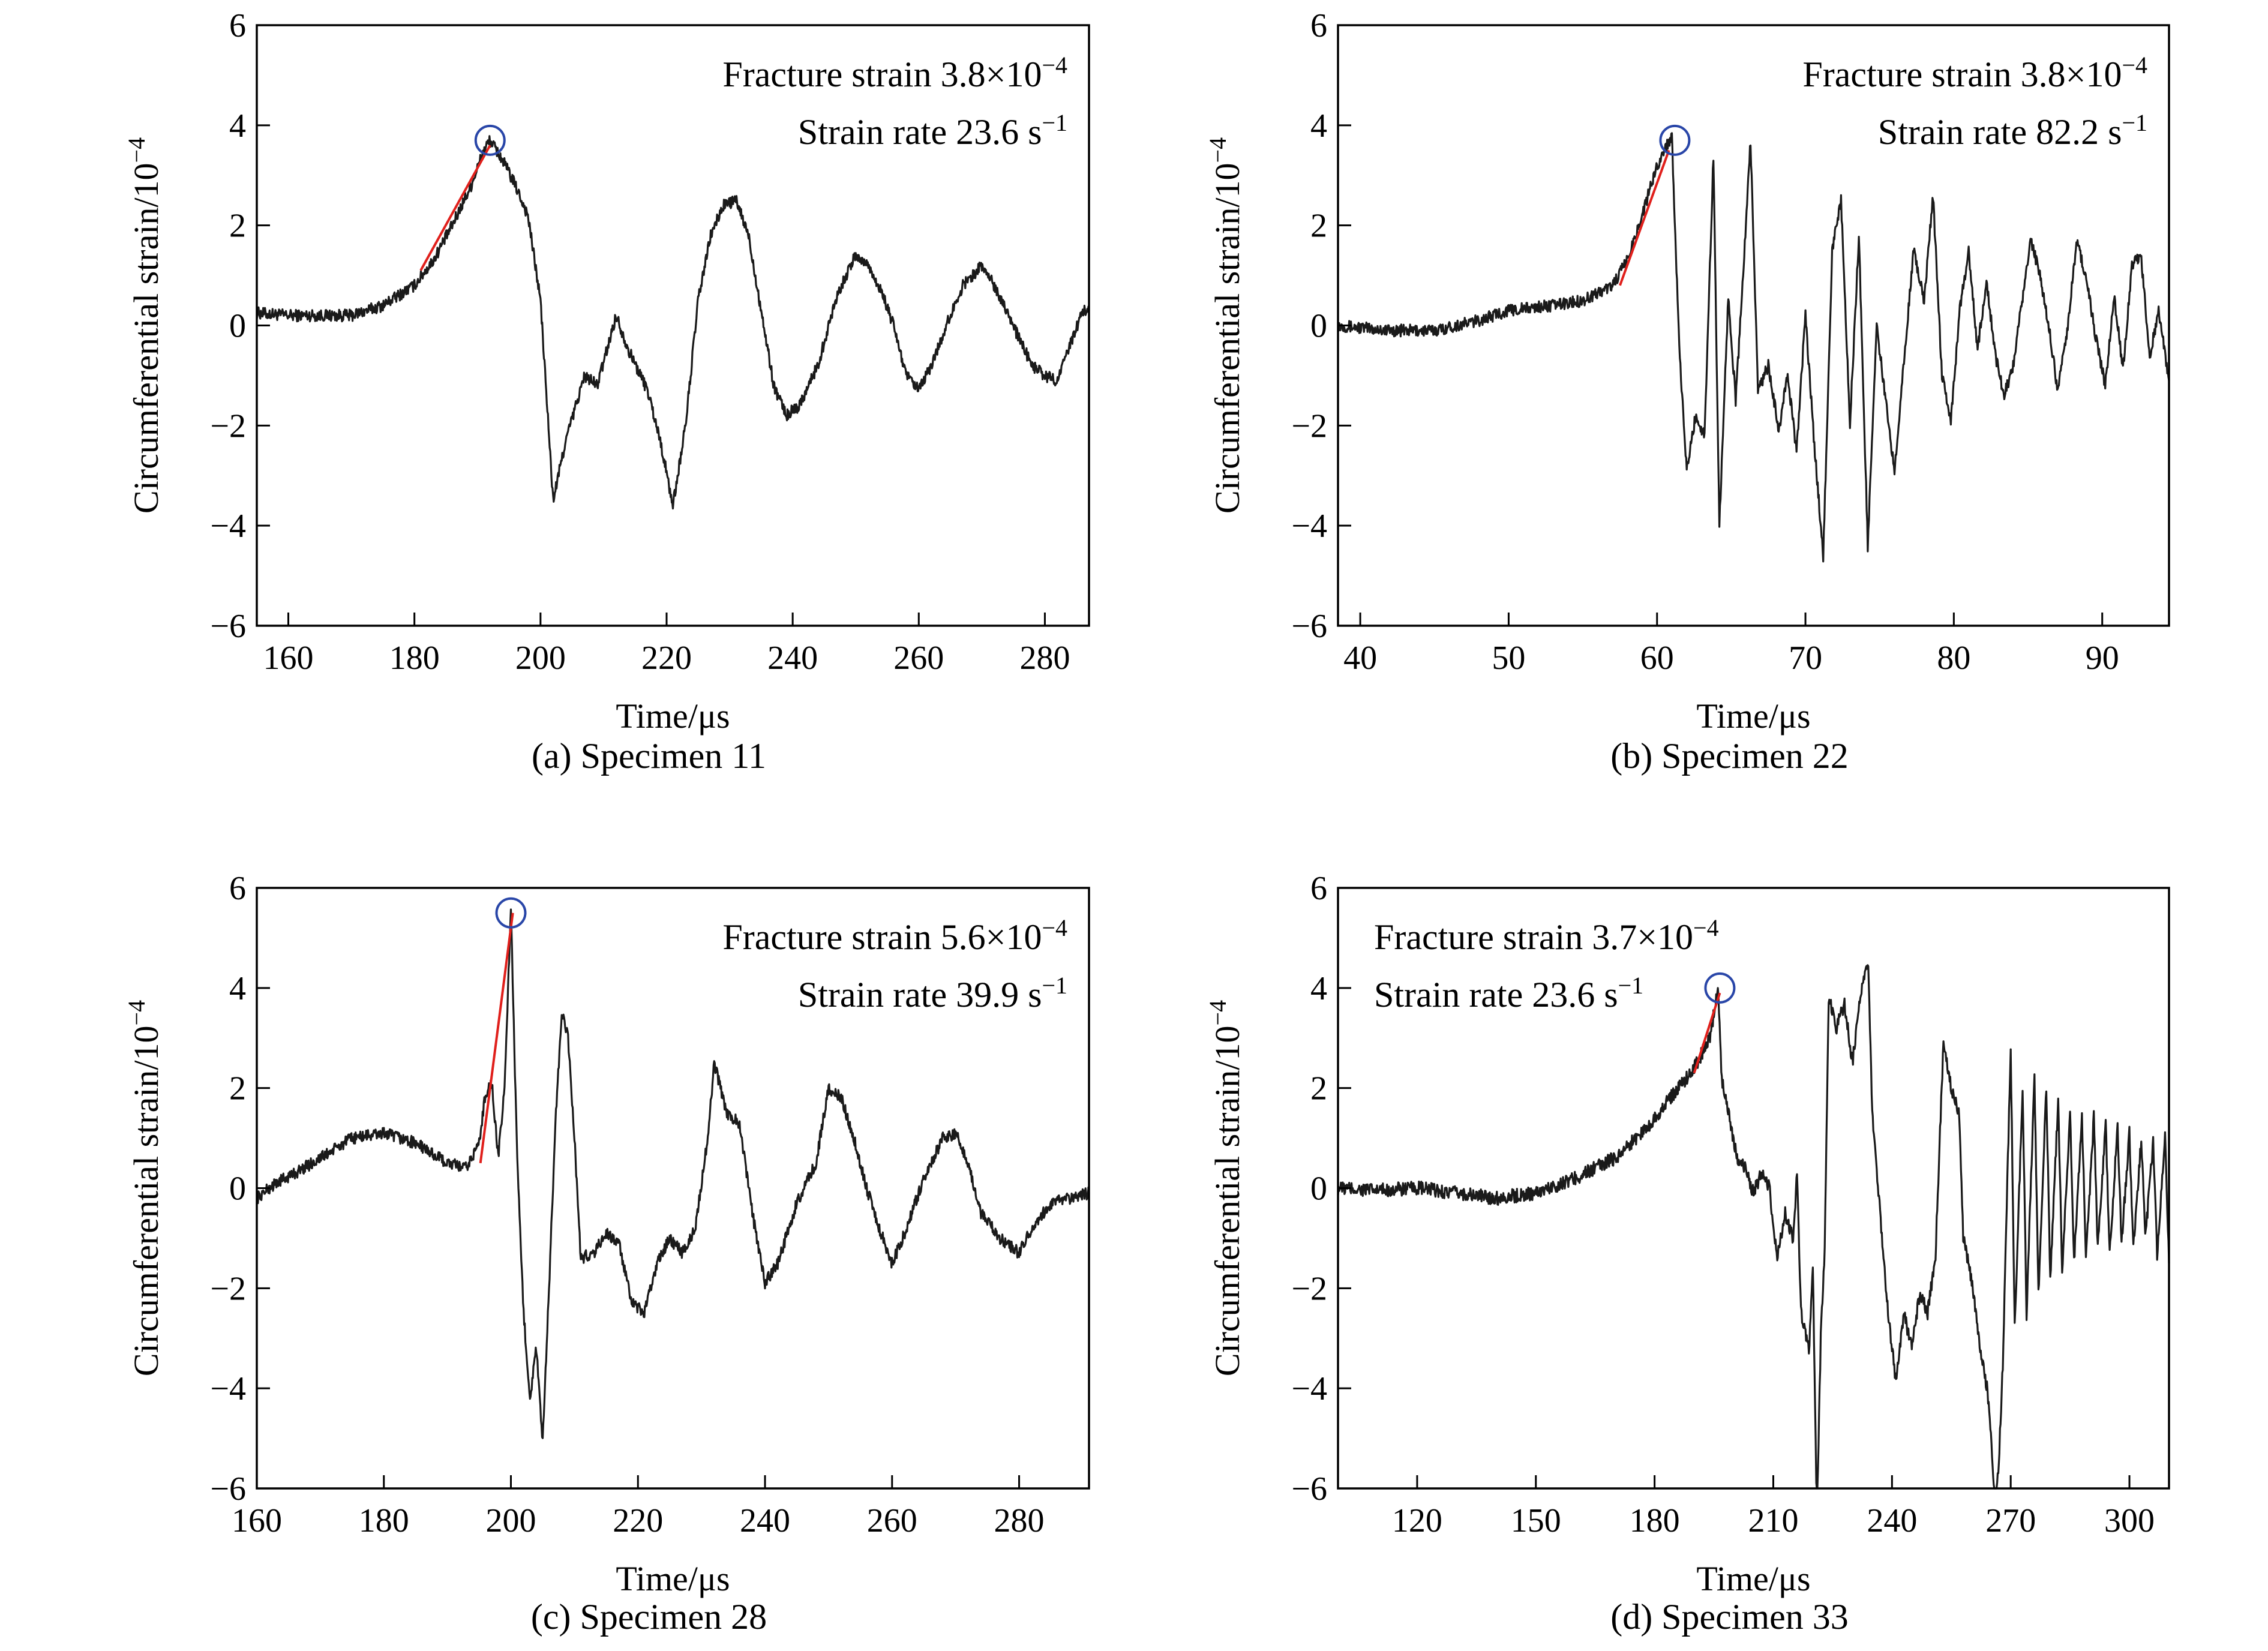 This screenshot has height=1651, width=2268. I want to click on x-tick-label: 210, so click(1773, 1520).